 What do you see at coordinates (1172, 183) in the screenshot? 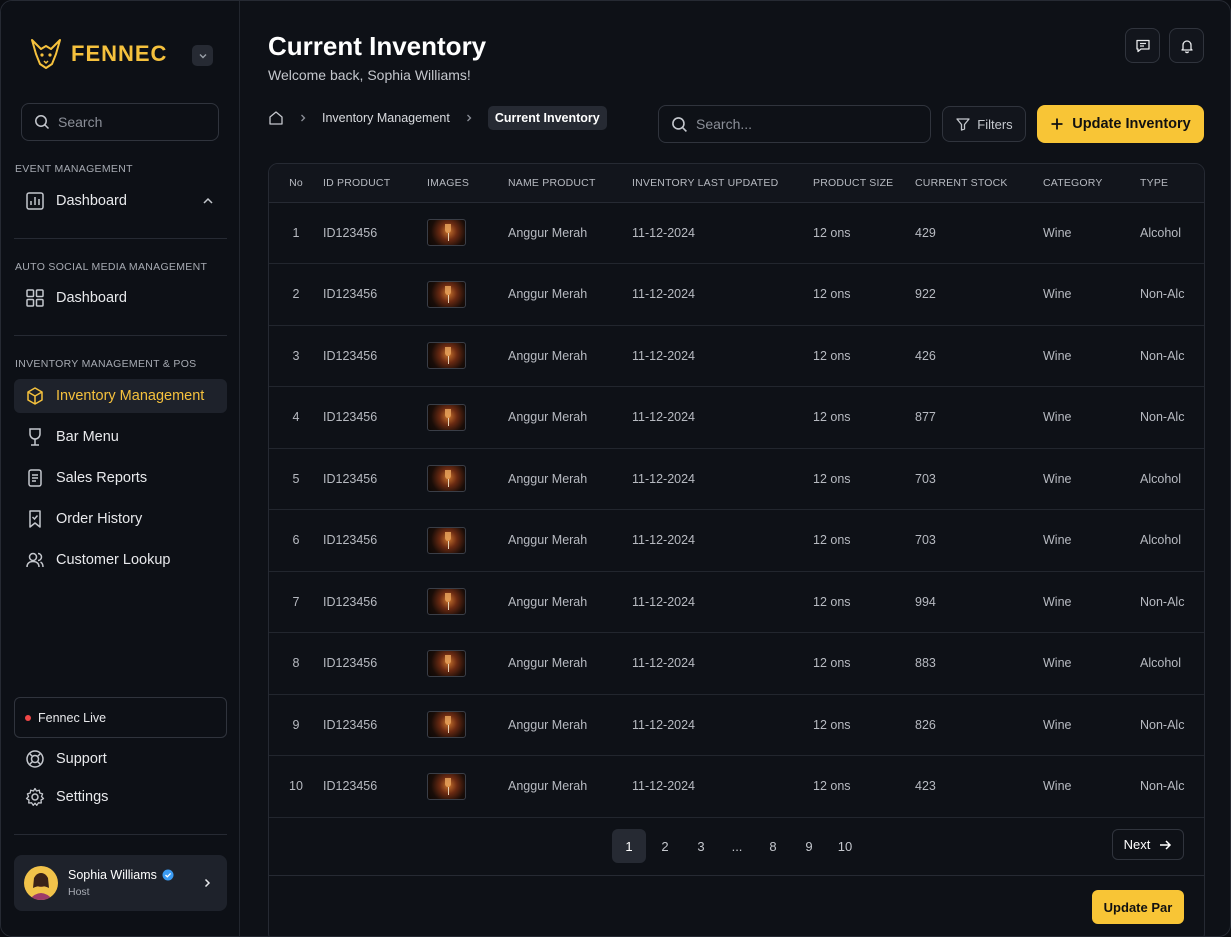
I see `column-header: TYPE` at bounding box center [1172, 183].